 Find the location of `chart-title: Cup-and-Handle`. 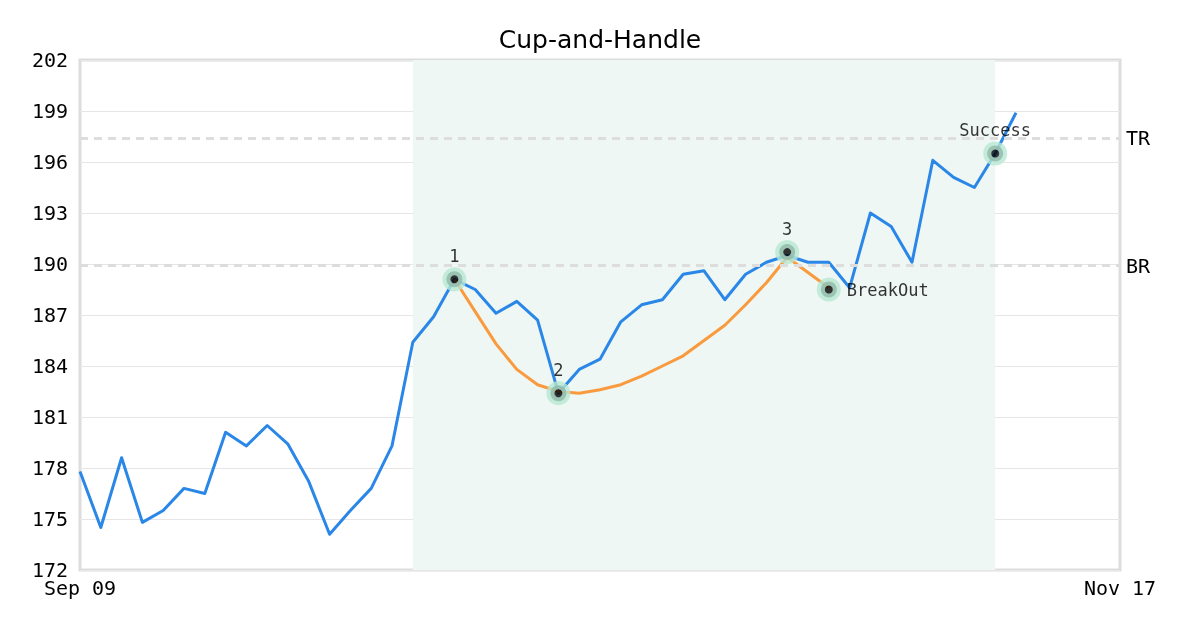

chart-title: Cup-and-Handle is located at coordinates (600, 39).